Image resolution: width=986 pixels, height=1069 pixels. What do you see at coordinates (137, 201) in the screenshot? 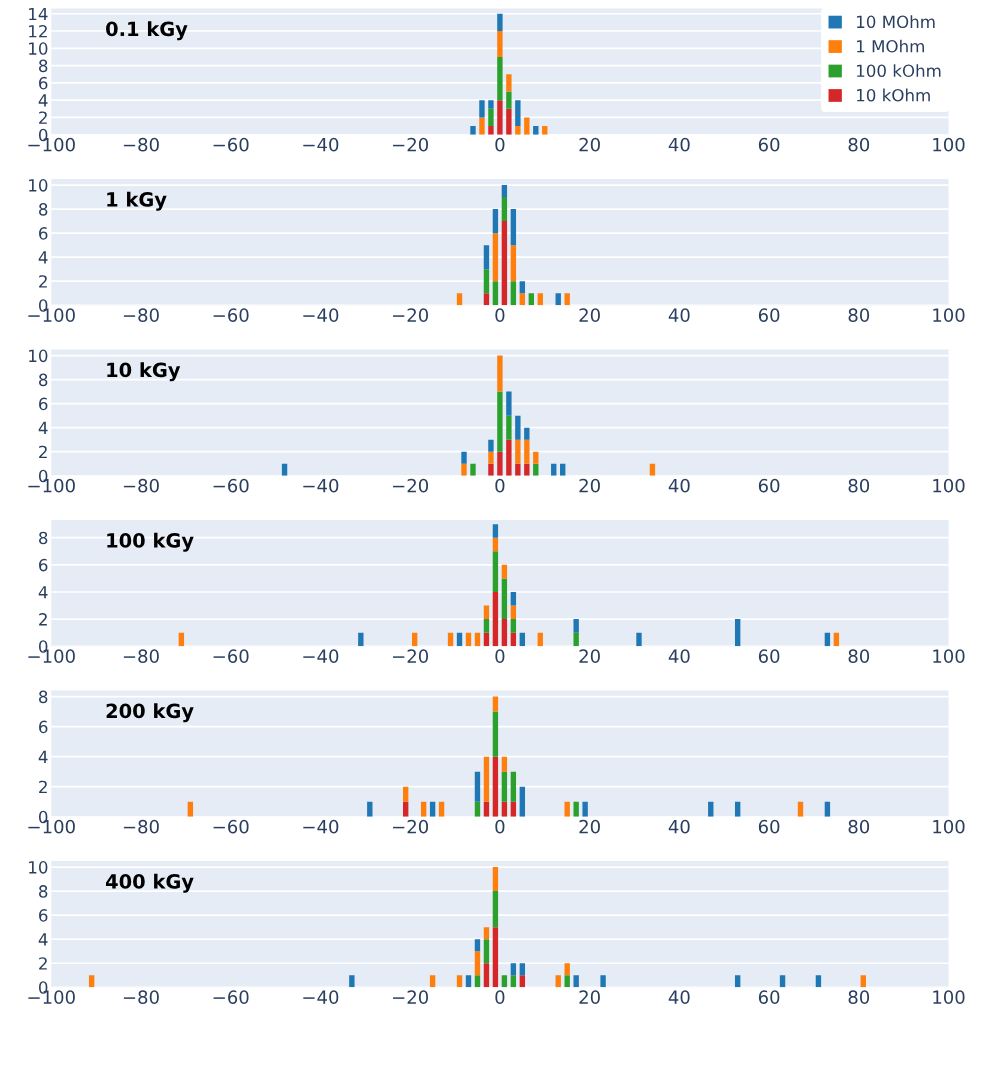
I see `annotation: 1 kGy` at bounding box center [137, 201].